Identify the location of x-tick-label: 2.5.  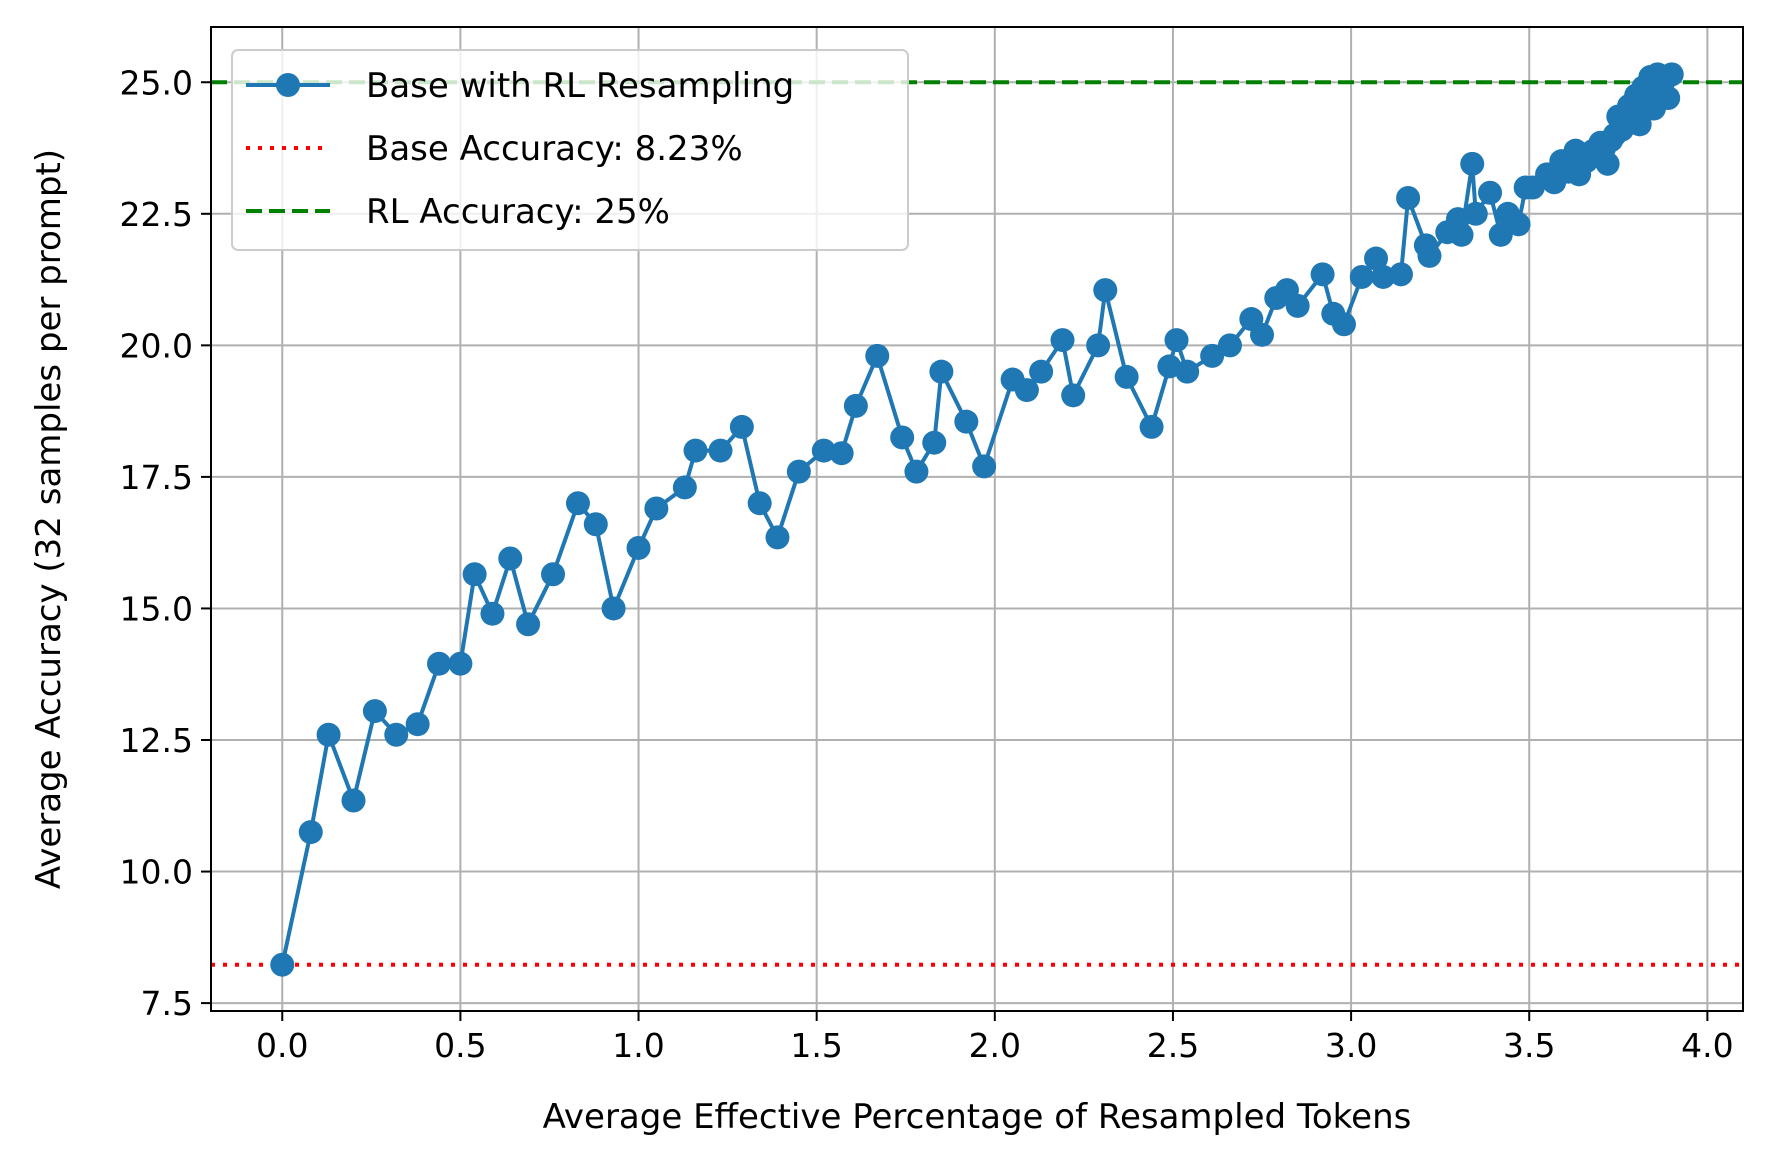
(1173, 1045).